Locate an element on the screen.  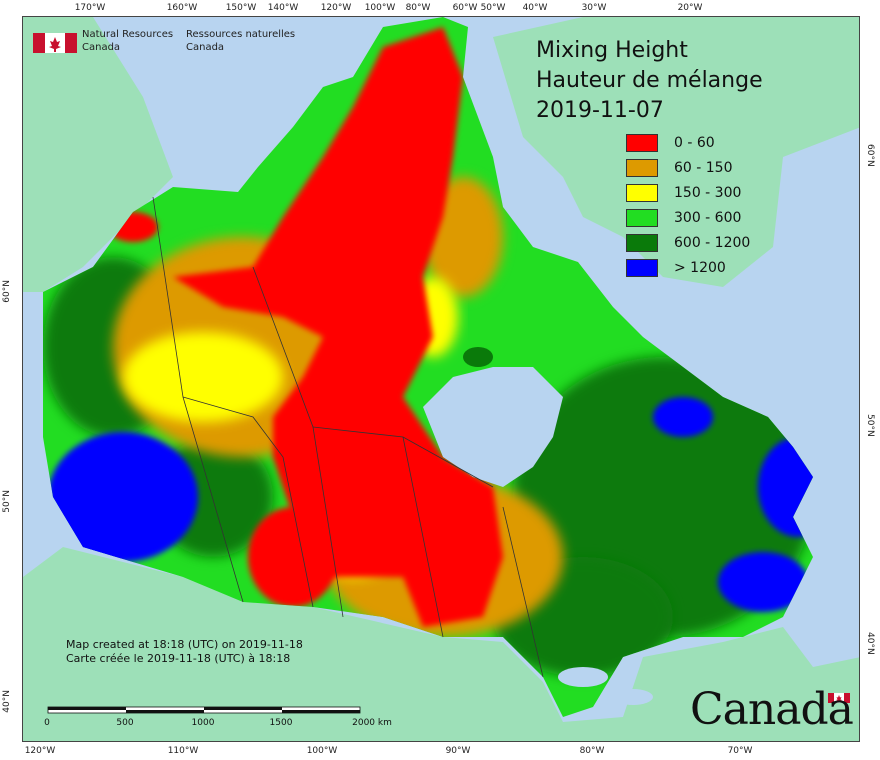
greenland-land is located at coordinates (676, 152).